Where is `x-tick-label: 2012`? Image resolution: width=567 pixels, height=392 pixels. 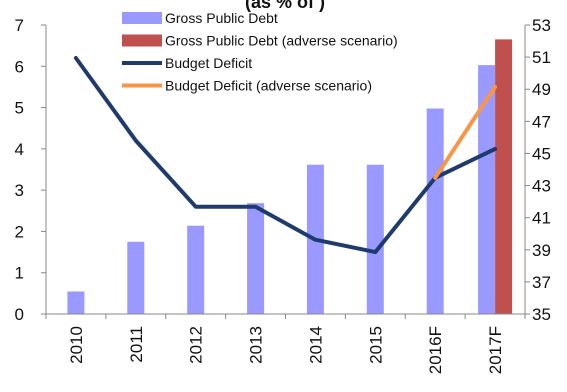
x-tick-label: 2012 is located at coordinates (196, 345).